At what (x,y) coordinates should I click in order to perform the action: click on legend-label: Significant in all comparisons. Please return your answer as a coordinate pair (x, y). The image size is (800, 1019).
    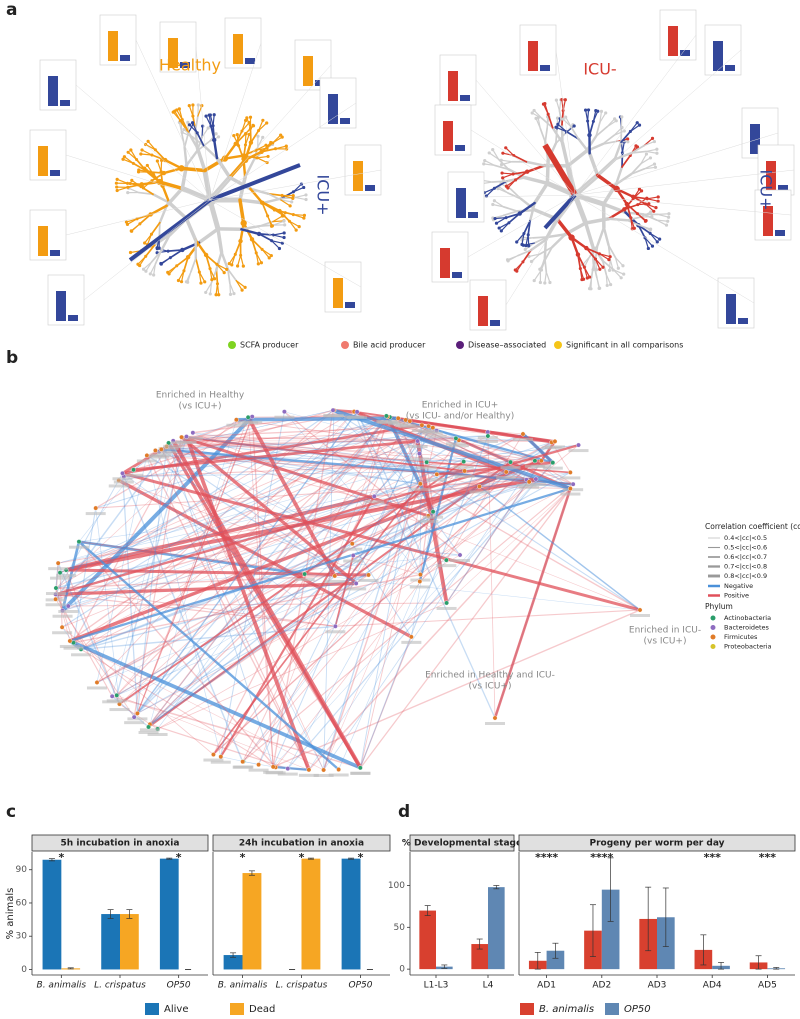
    Looking at the image, I should click on (624, 345).